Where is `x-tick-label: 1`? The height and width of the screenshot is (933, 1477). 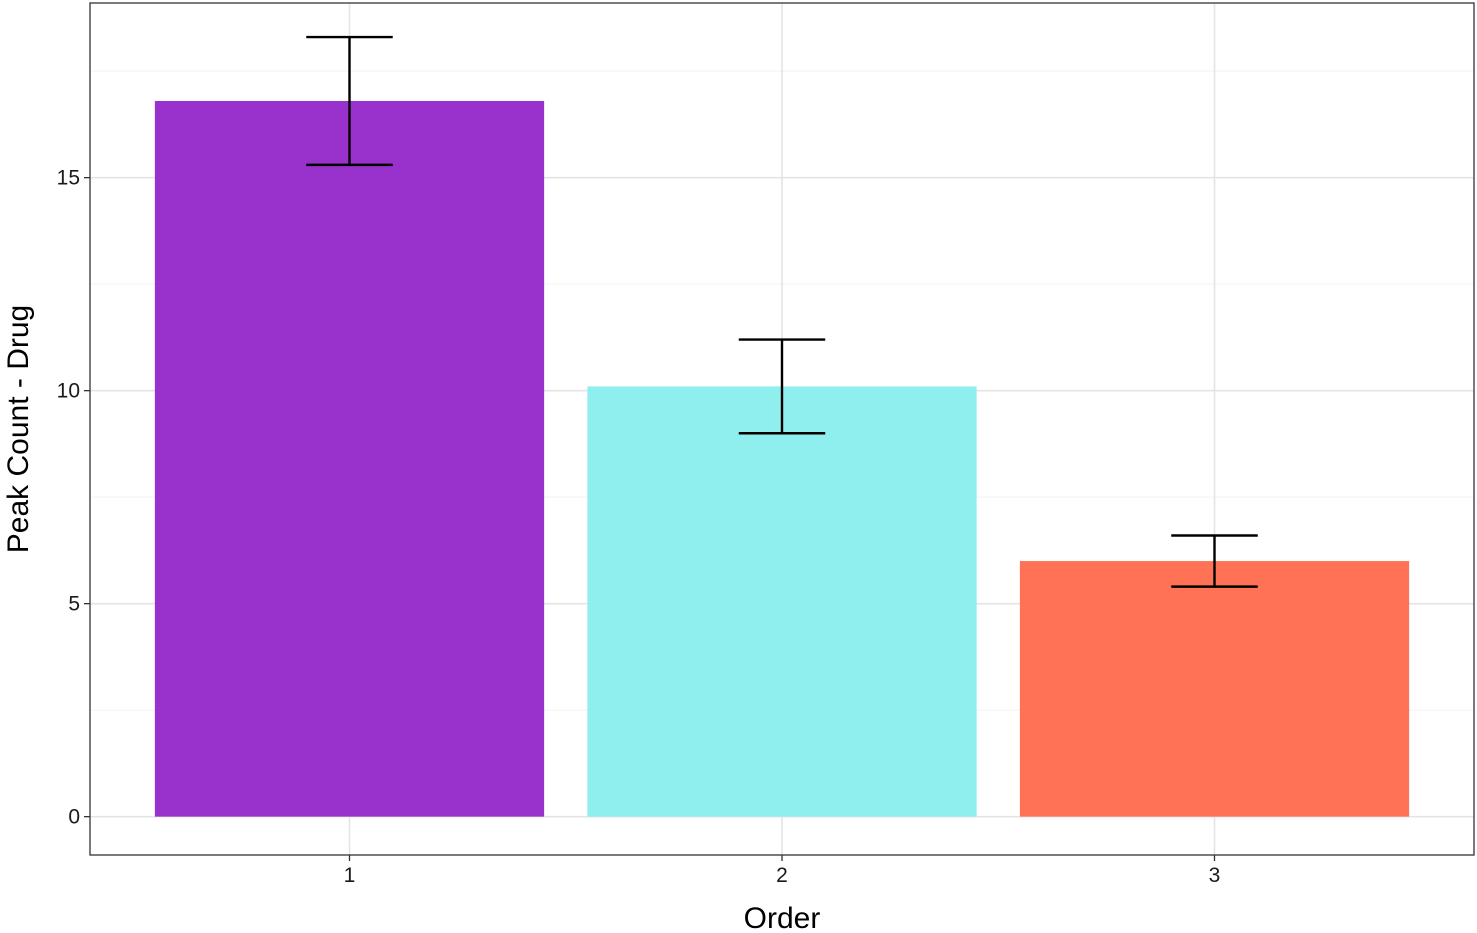
x-tick-label: 1 is located at coordinates (350, 875).